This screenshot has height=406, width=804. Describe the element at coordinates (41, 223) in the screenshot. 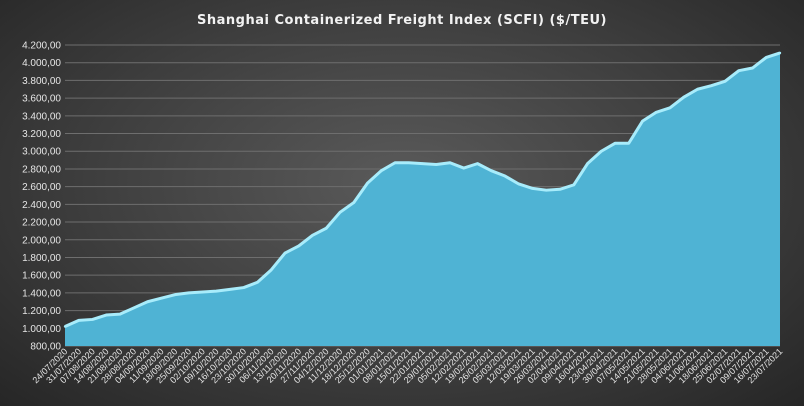

I see `y-tick-label: 2.200,00` at that location.